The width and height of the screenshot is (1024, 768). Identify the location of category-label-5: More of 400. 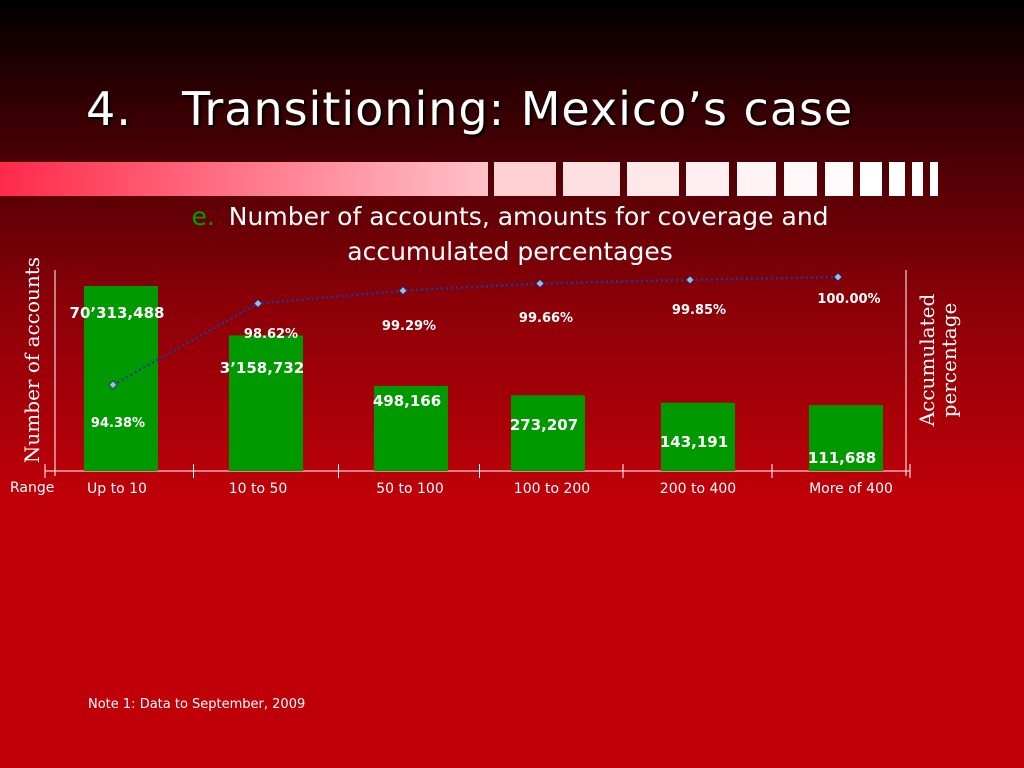
(851, 489).